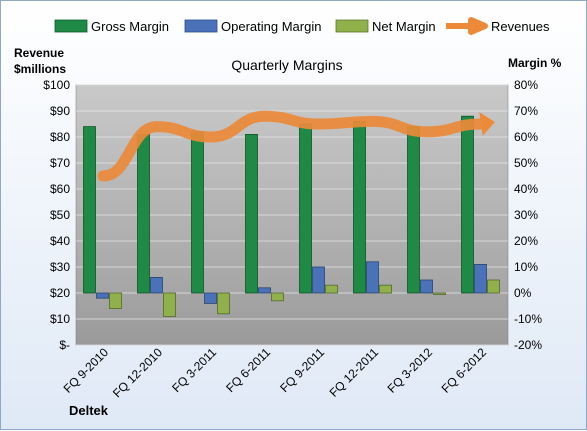  Describe the element at coordinates (39, 53) in the screenshot. I see `left-axis-label-line1: Revenue` at that location.